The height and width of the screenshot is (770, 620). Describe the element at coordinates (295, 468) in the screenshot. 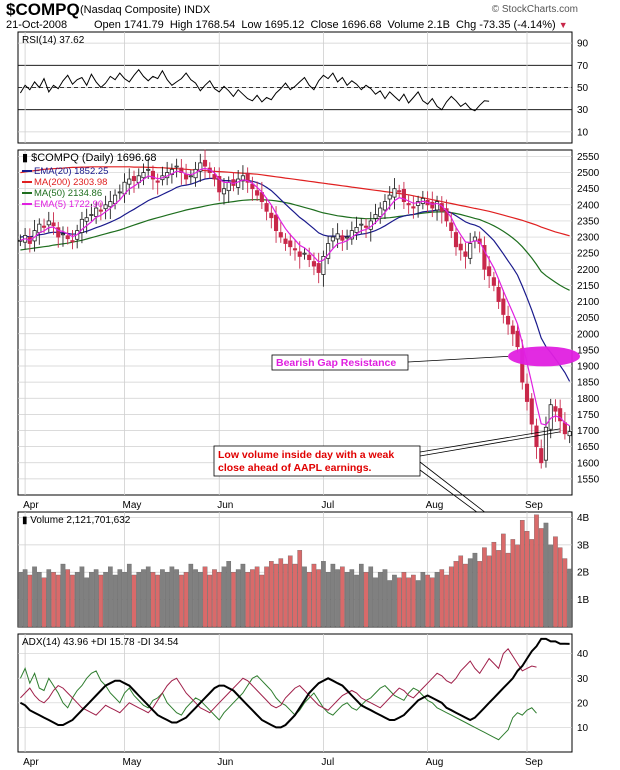

I see `annotation-line: close ahead of AAPL earnings.` at that location.